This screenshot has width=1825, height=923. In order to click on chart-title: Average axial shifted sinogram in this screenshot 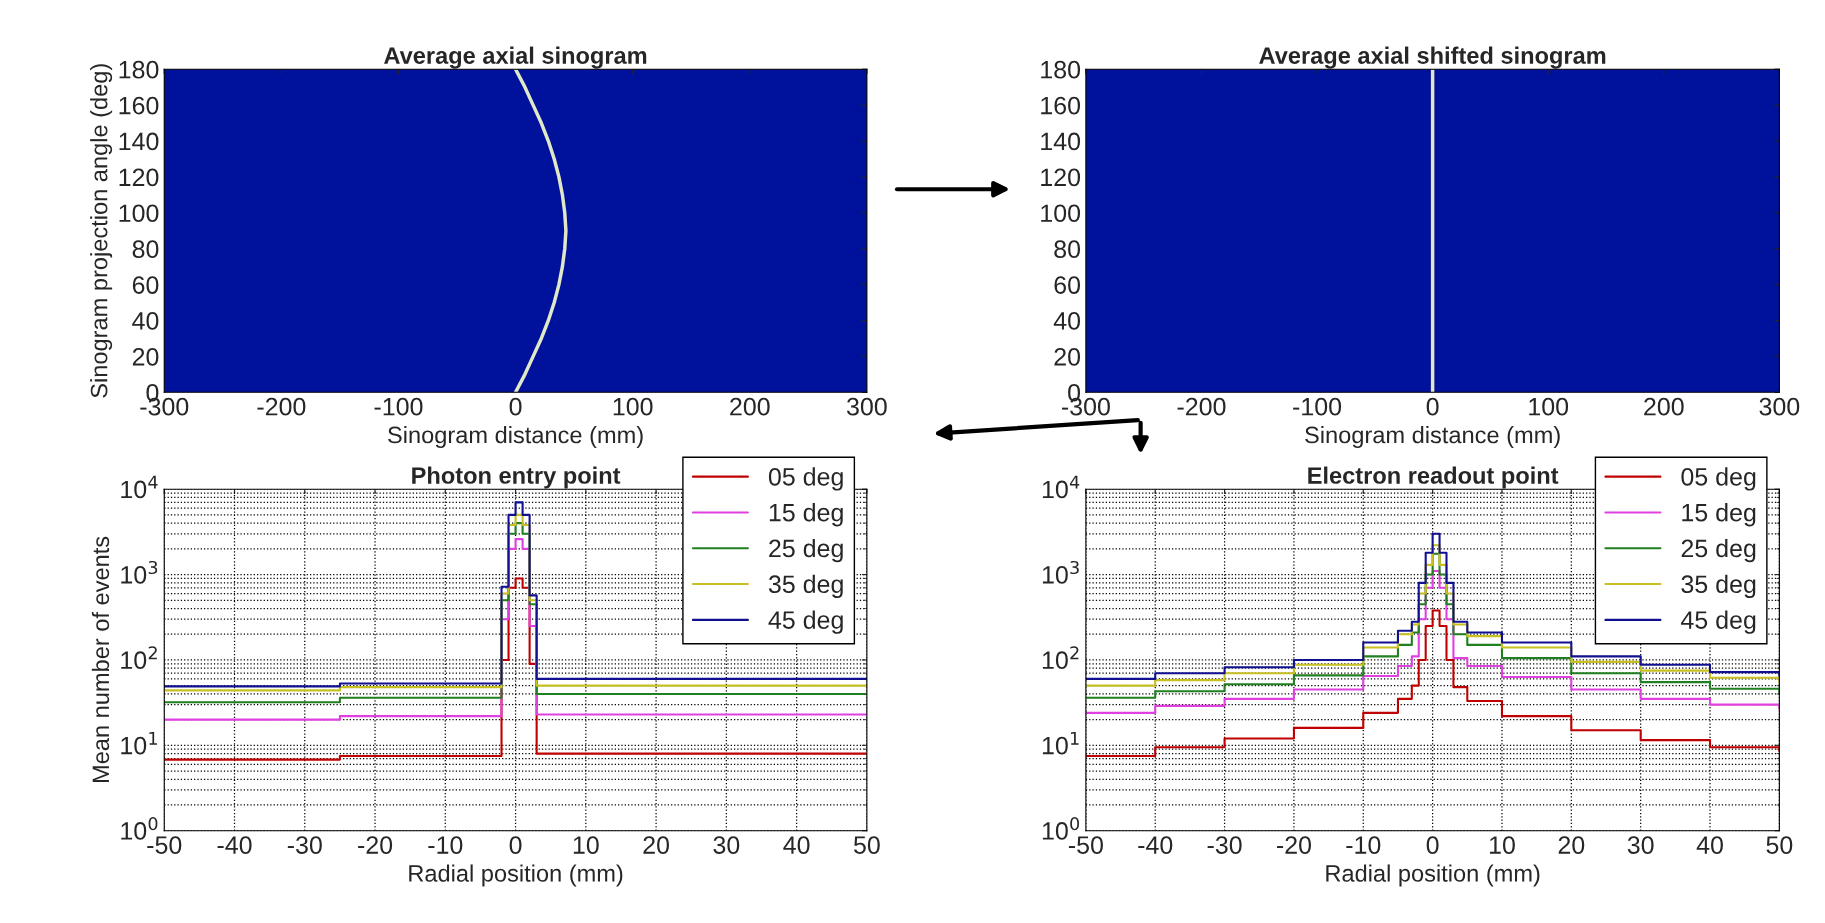, I will do `click(1432, 57)`.